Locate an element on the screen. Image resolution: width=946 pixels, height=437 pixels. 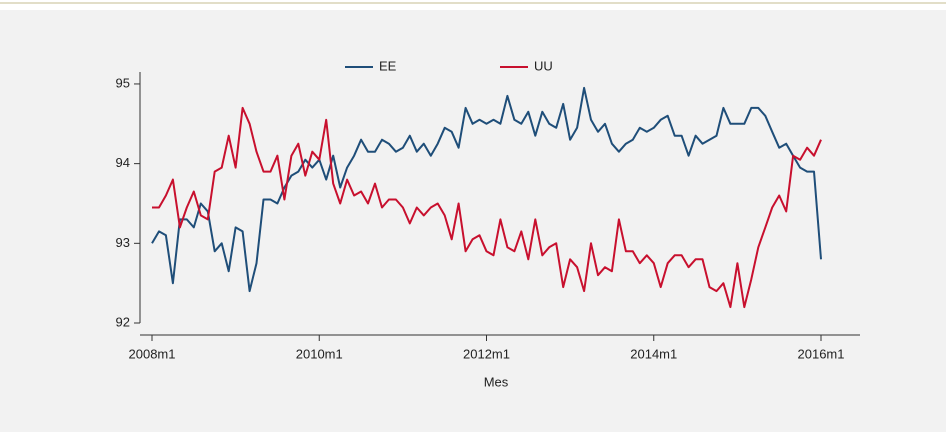
x-tick-label: 2014m1 is located at coordinates (653, 353).